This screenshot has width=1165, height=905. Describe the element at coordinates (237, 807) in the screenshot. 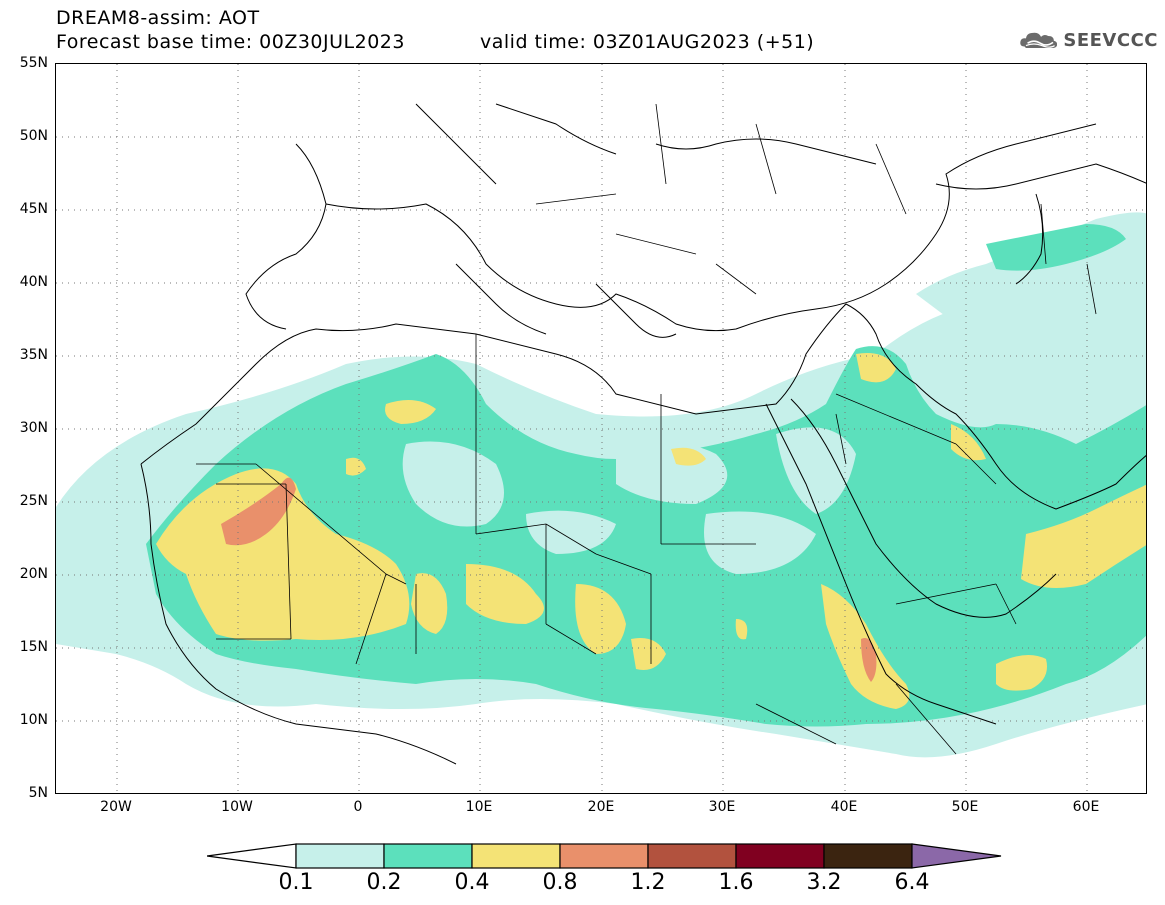

I see `lon-label-10w: 10W` at that location.